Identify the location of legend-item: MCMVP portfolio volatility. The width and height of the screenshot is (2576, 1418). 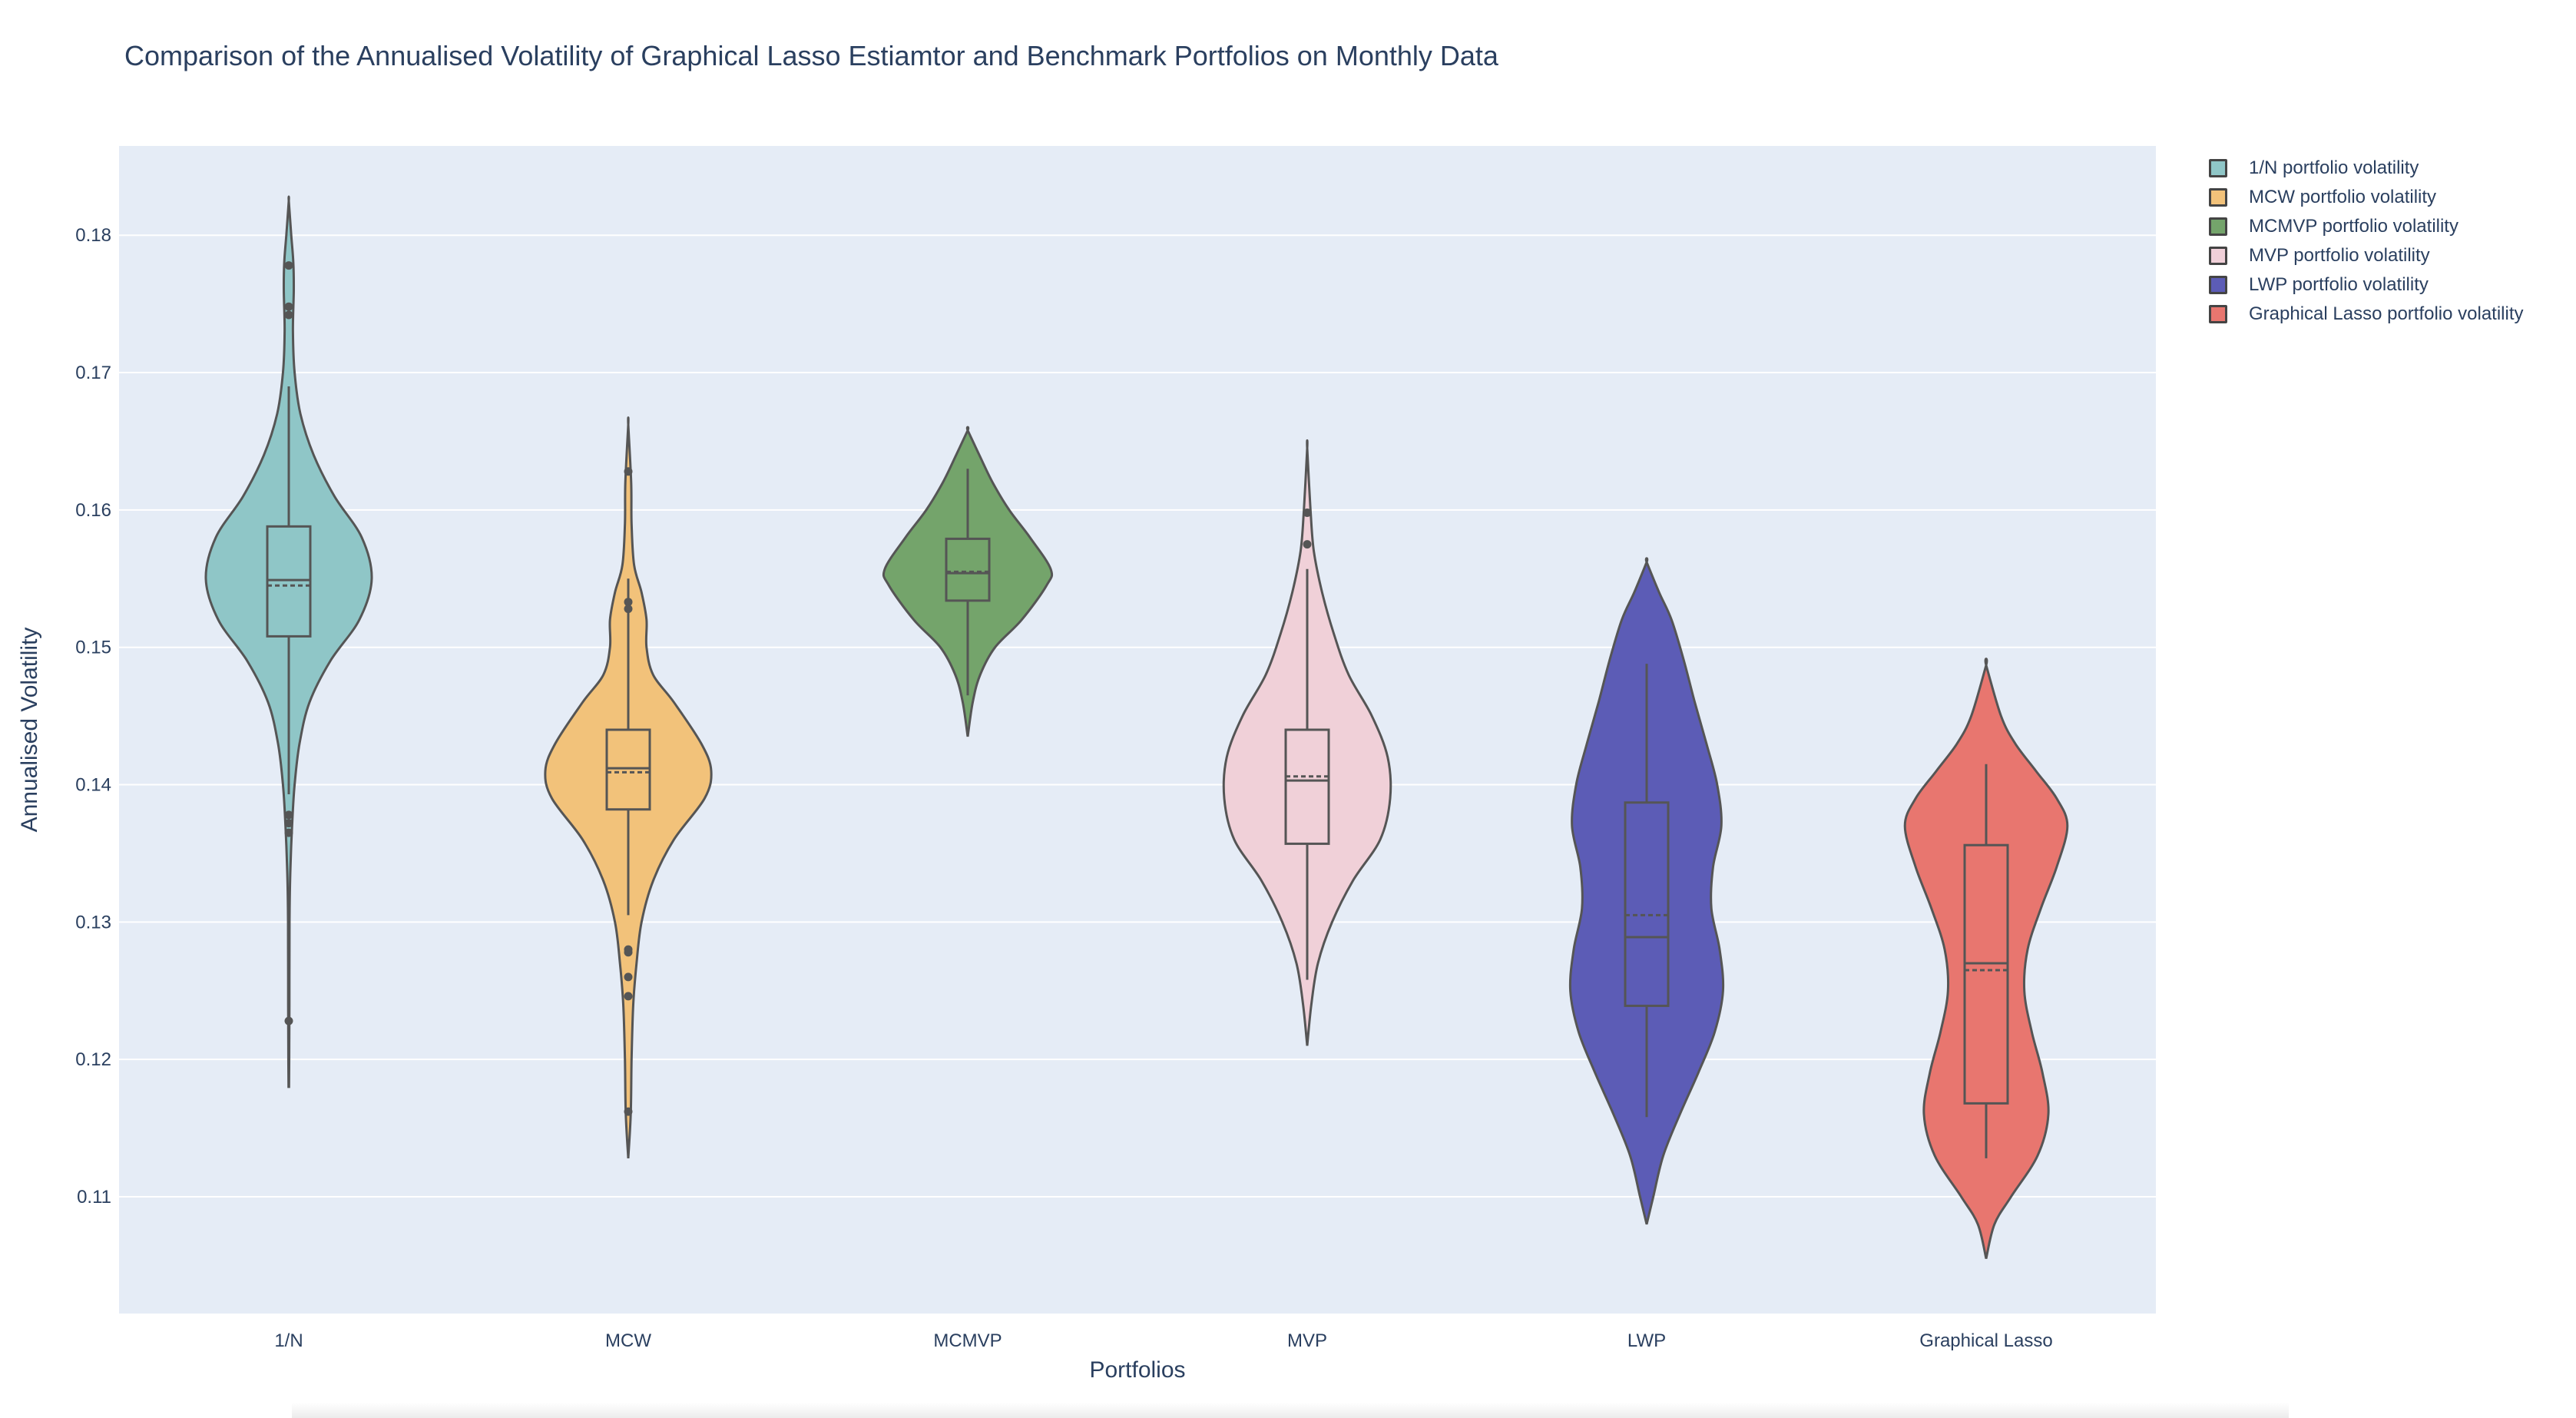
(2366, 226).